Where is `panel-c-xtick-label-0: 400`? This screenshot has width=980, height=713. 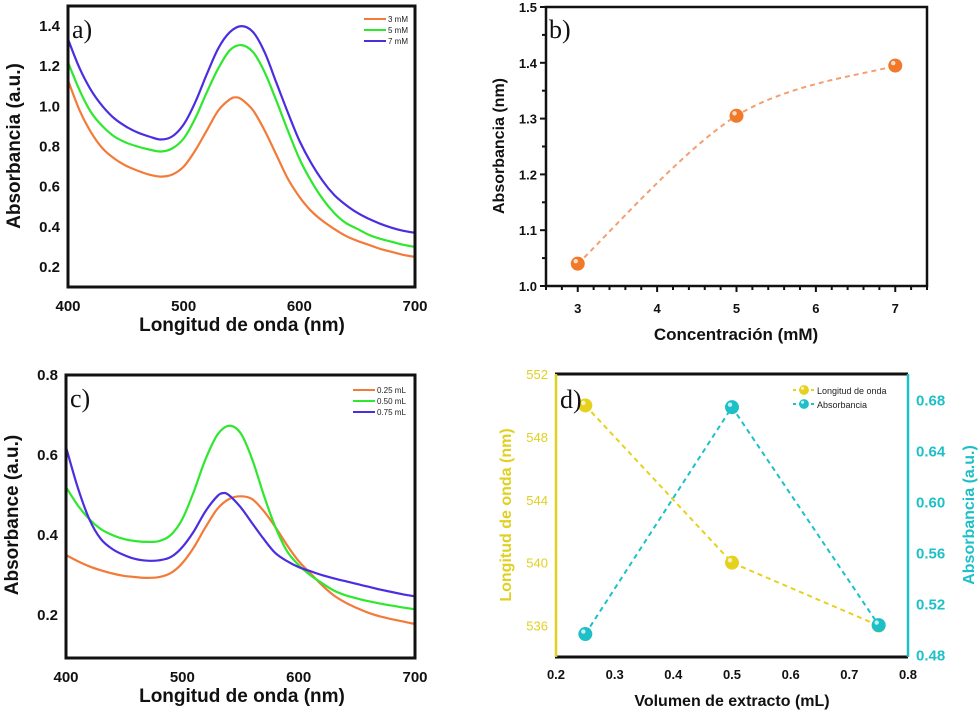 panel-c-xtick-label-0: 400 is located at coordinates (65, 677).